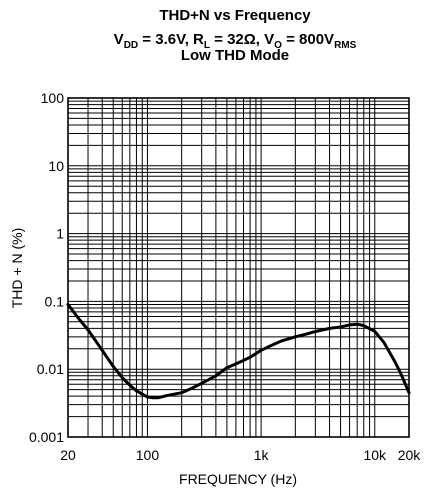 The height and width of the screenshot is (498, 428). Describe the element at coordinates (375, 455) in the screenshot. I see `x-tick-label: 10k` at that location.